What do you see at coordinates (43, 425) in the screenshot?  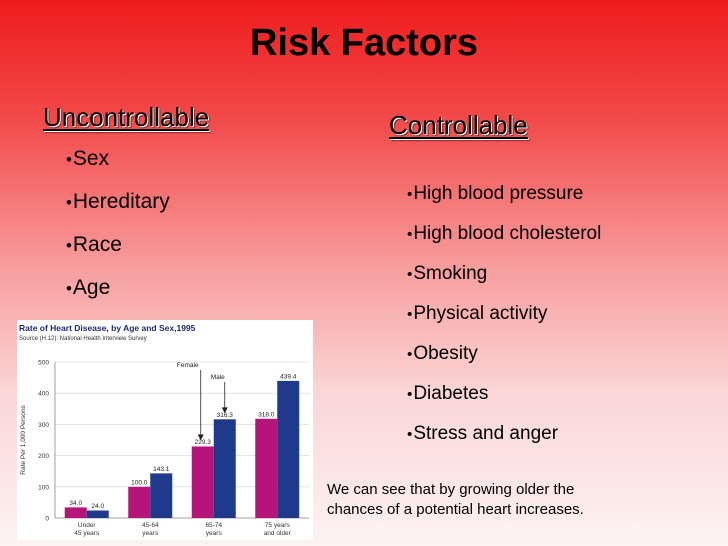 I see `y-tick-label: 300` at bounding box center [43, 425].